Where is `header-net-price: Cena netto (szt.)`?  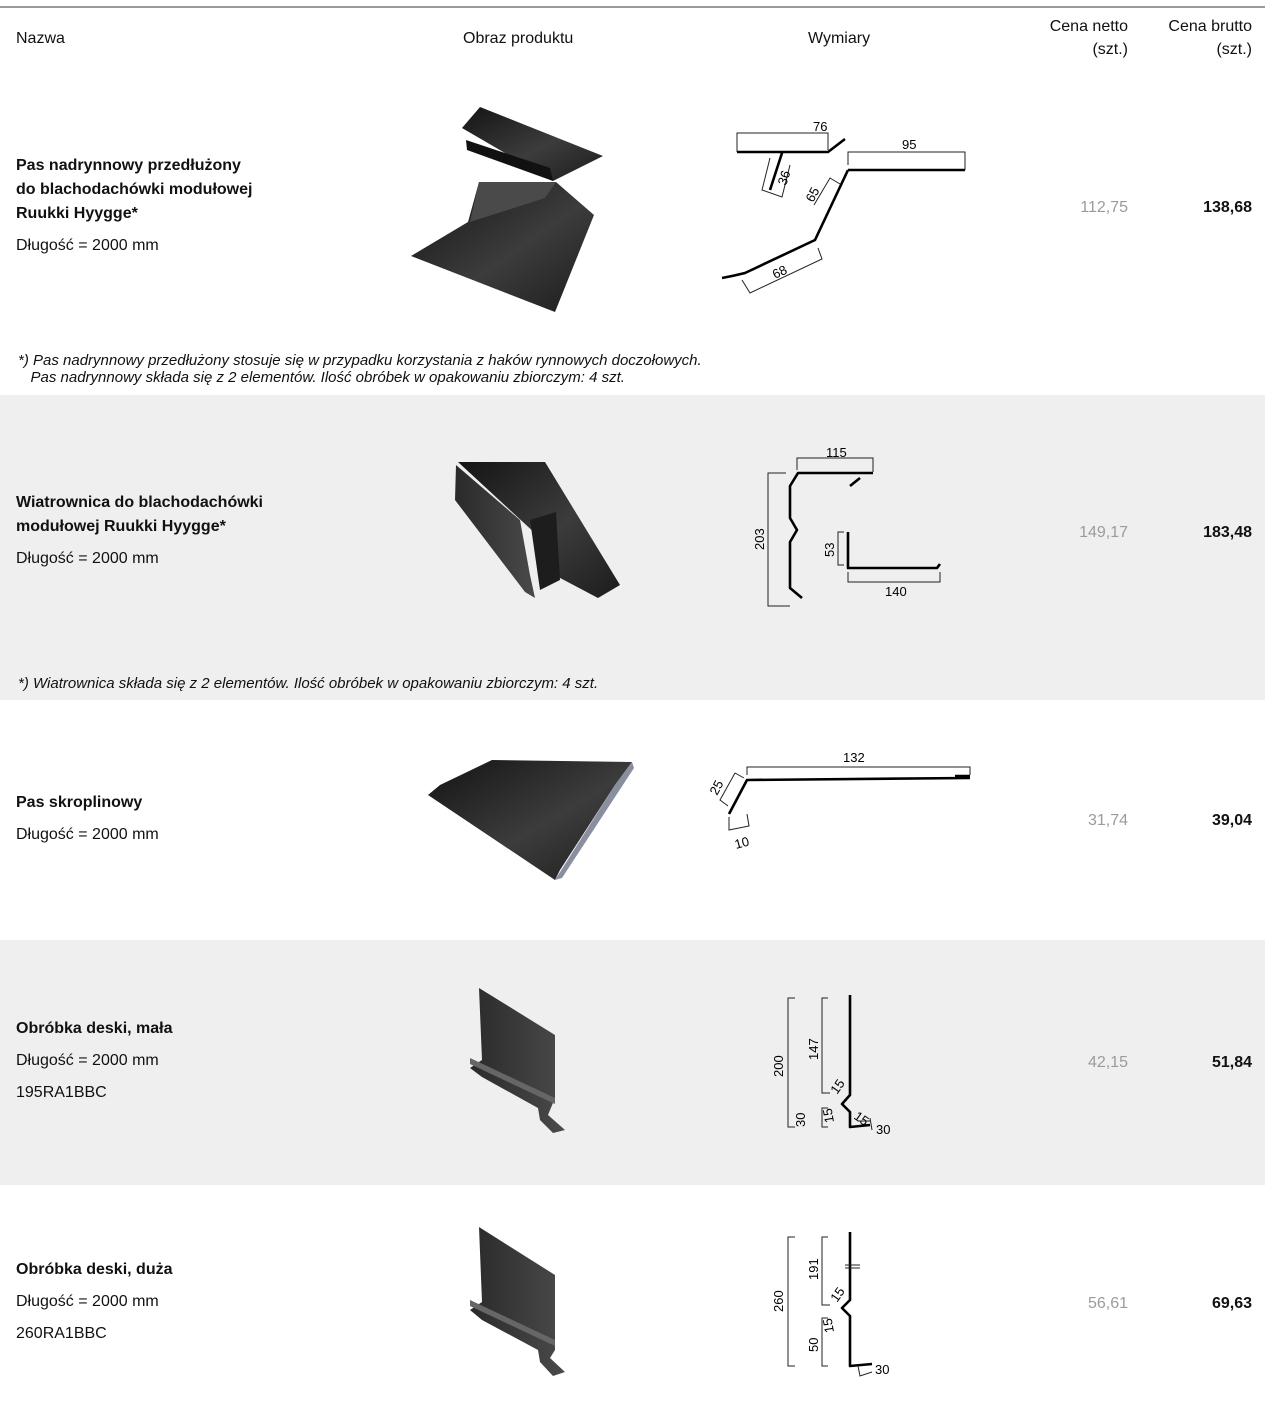 header-net-price: Cena netto (szt.) is located at coordinates (1088, 38).